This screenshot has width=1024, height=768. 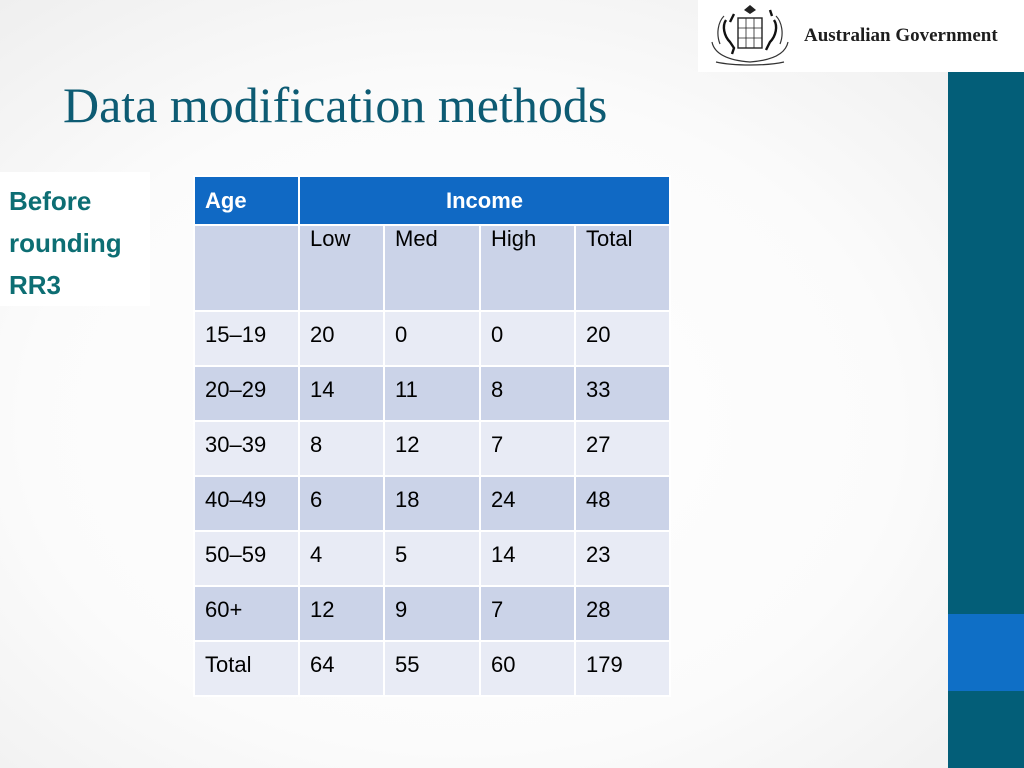 I want to click on table-cell: 28, so click(x=622, y=613).